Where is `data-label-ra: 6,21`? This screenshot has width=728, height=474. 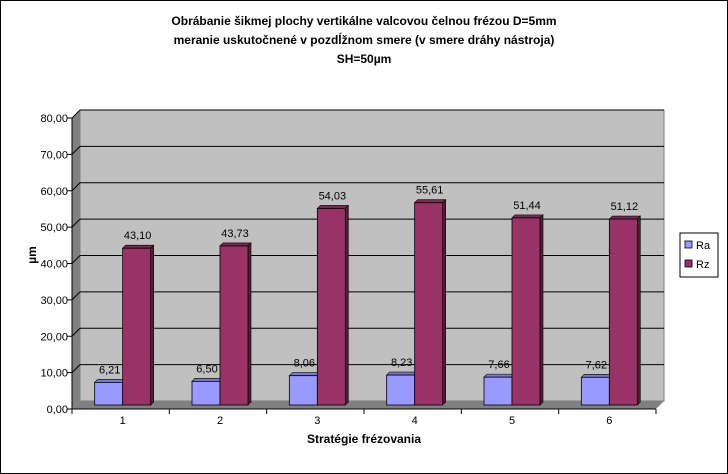 data-label-ra: 6,21 is located at coordinates (109, 370).